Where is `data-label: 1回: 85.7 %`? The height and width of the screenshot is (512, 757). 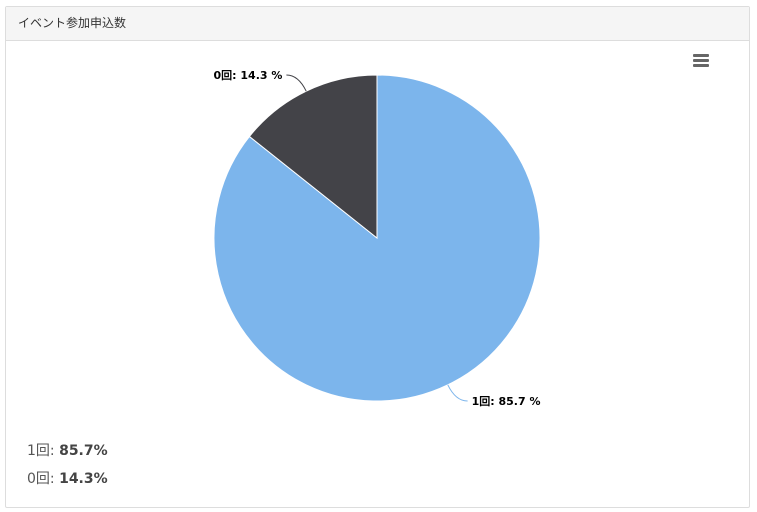 data-label: 1回: 85.7 % is located at coordinates (506, 401).